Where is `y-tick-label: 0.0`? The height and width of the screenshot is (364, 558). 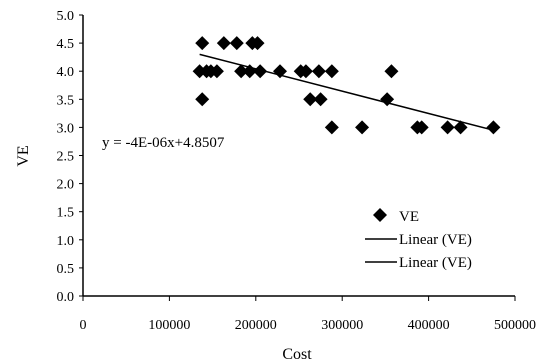 y-tick-label: 0.0 is located at coordinates (66, 297).